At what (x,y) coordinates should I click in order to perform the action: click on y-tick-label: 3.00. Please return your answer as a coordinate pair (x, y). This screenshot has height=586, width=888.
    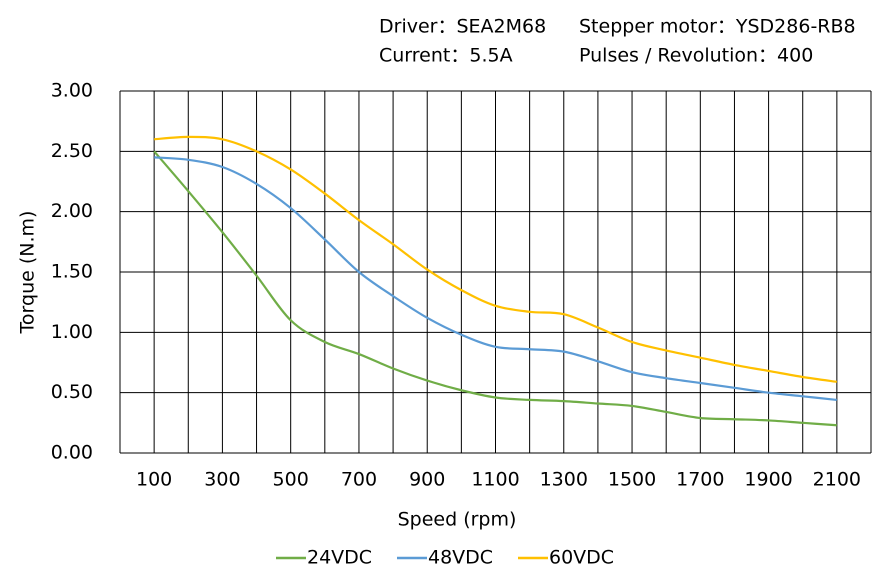
    Looking at the image, I should click on (72, 91).